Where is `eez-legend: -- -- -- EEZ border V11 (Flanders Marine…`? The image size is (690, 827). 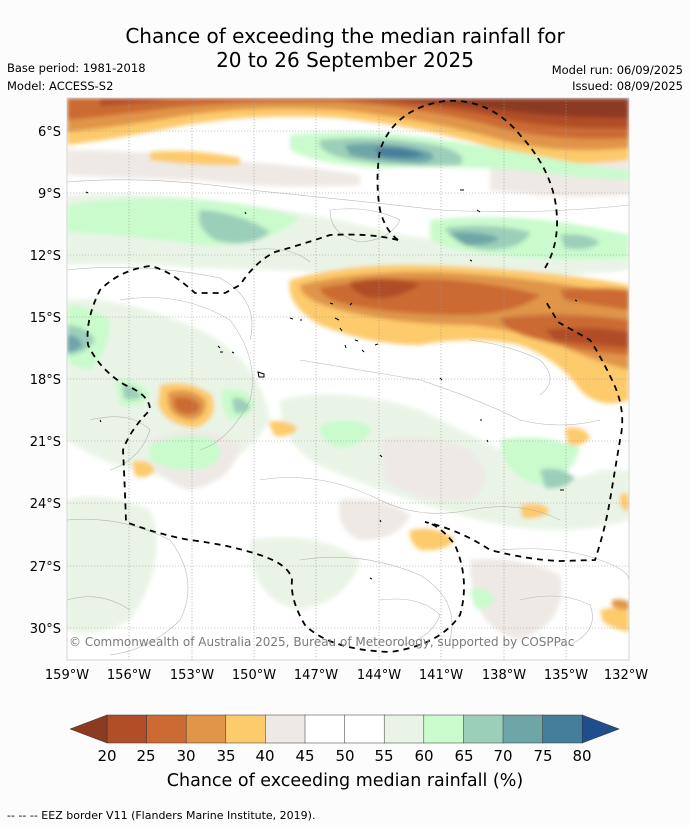
eez-legend: -- -- -- EEZ border V11 (Flanders Marine… is located at coordinates (161, 815).